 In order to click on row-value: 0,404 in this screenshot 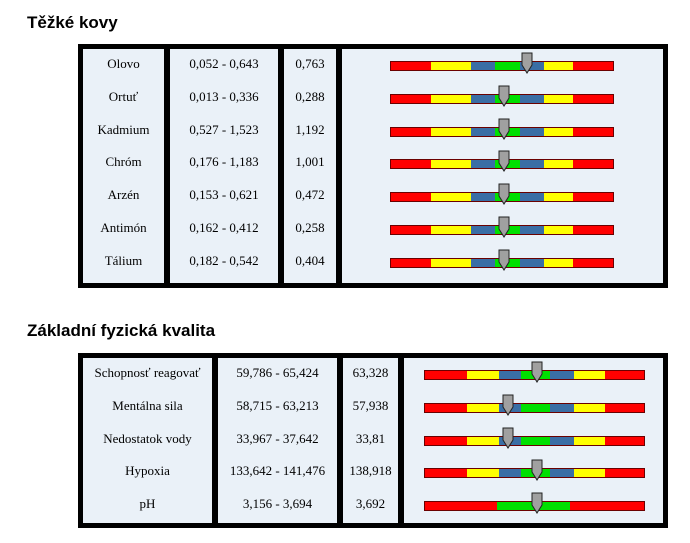, I will do `click(310, 260)`.